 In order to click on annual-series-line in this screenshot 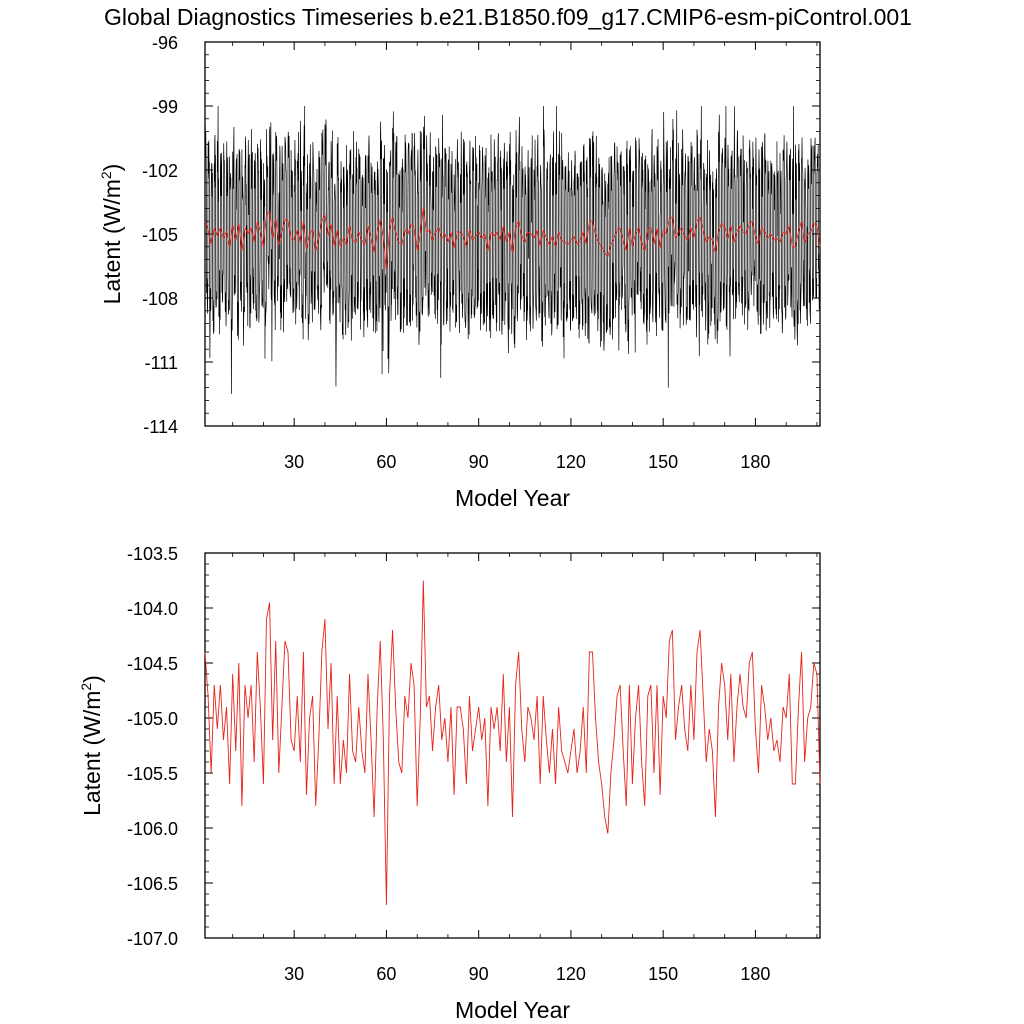, I will do `click(512, 239)`.